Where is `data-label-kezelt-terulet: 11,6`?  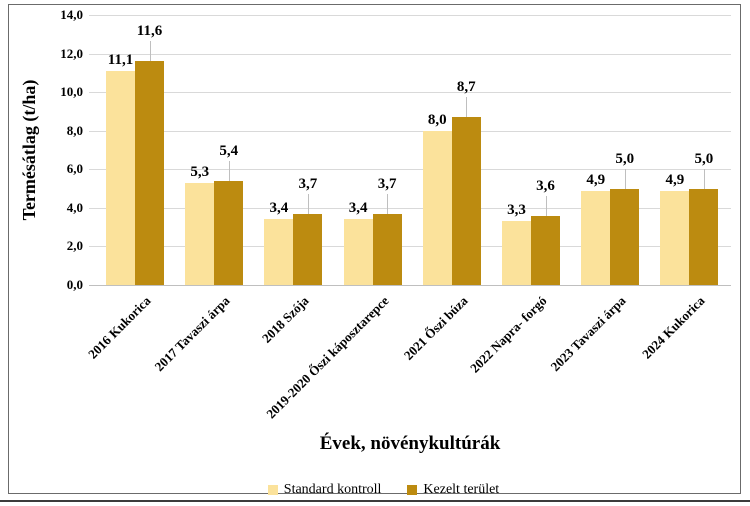
data-label-kezelt-terulet: 11,6 is located at coordinates (149, 31).